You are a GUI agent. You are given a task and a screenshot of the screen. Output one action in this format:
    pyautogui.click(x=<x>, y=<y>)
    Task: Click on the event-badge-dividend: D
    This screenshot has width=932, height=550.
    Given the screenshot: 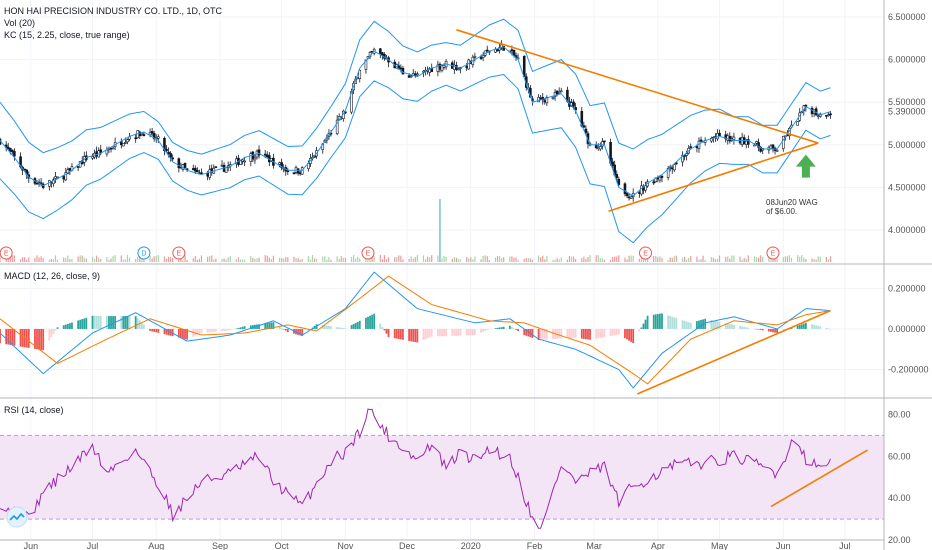 What is the action you would take?
    pyautogui.click(x=144, y=253)
    